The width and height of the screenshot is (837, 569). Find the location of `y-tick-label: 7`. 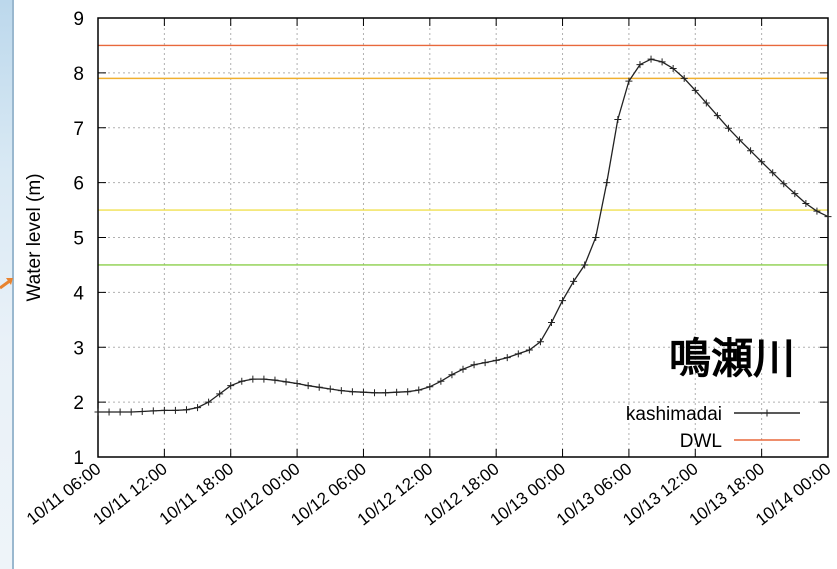

y-tick-label: 7 is located at coordinates (78, 129).